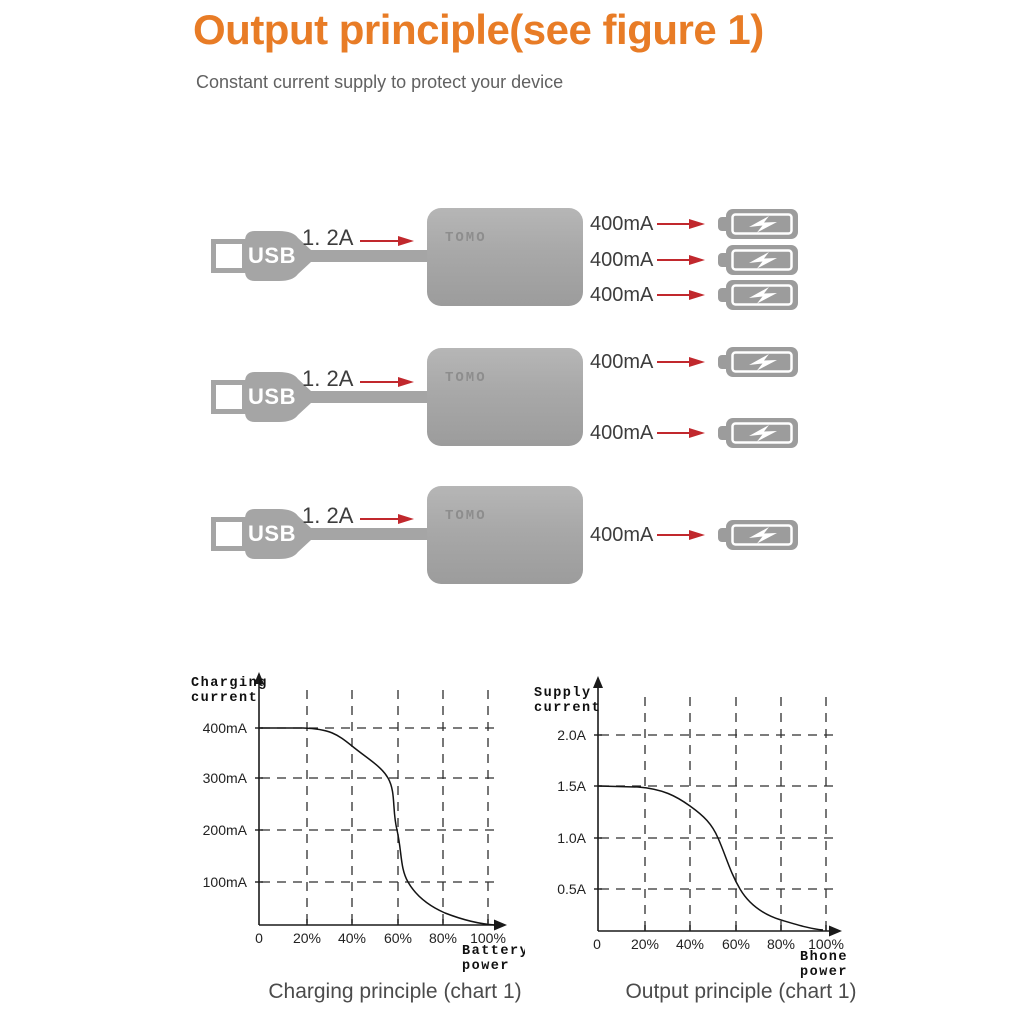  Describe the element at coordinates (710, 858) in the screenshot. I see `output-curve` at that location.